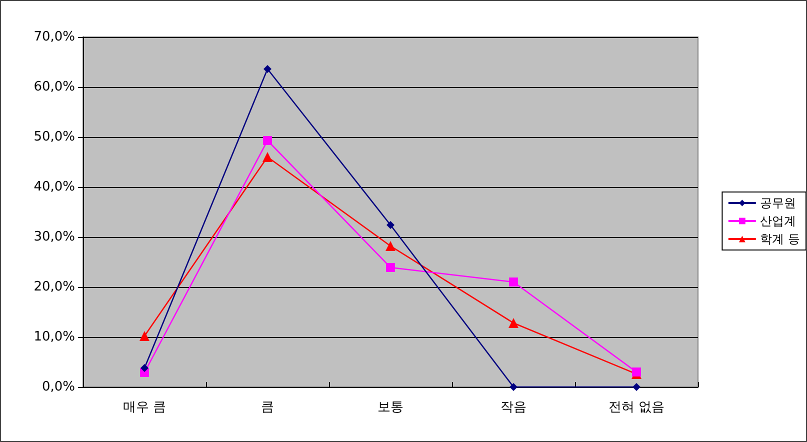  Describe the element at coordinates (778, 221) in the screenshot. I see `legend-label: 산업계` at that location.